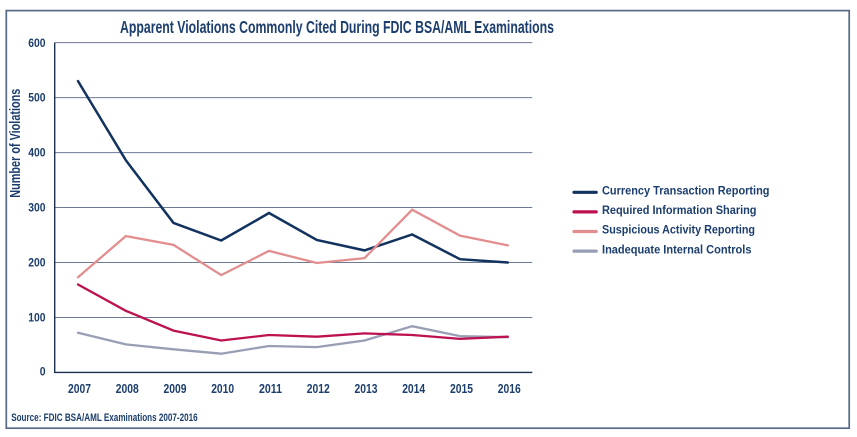  I want to click on svg-text: 0, so click(43, 372).